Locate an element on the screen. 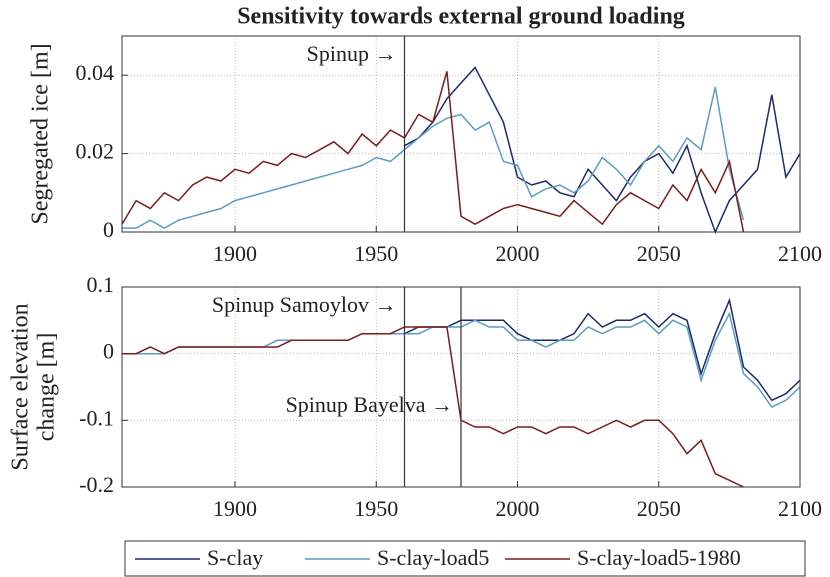 The height and width of the screenshot is (577, 830). y-tick-label: 0.1 is located at coordinates (101, 284).